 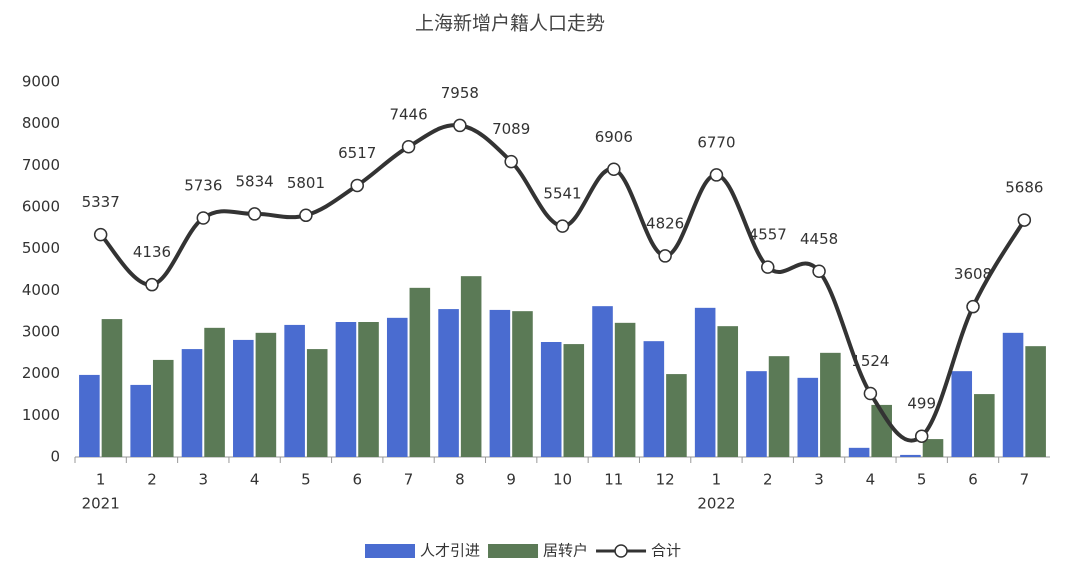 What do you see at coordinates (1024, 188) in the screenshot?
I see `data-label: 5686` at bounding box center [1024, 188].